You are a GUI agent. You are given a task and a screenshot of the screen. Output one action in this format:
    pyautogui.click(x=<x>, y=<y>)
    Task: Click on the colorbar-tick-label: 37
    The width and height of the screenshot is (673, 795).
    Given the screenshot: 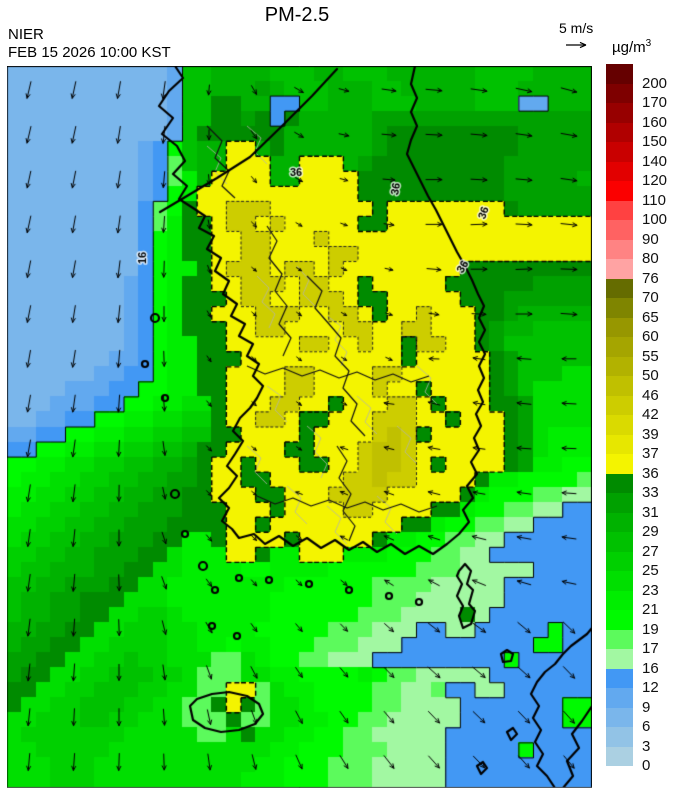 What is the action you would take?
    pyautogui.click(x=650, y=454)
    